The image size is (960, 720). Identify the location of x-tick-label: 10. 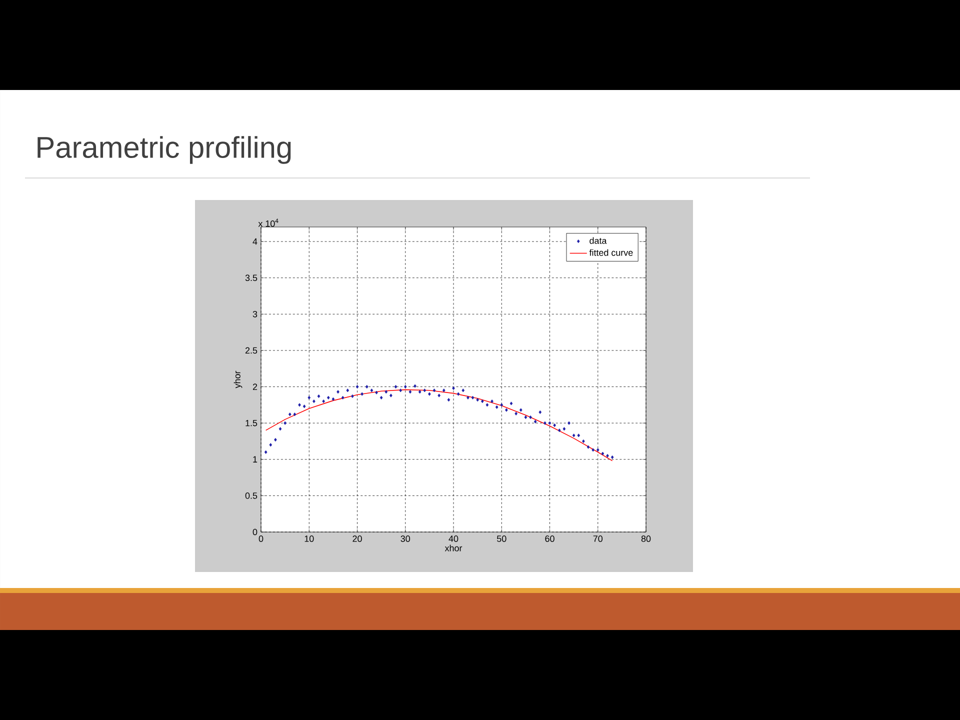
(309, 539).